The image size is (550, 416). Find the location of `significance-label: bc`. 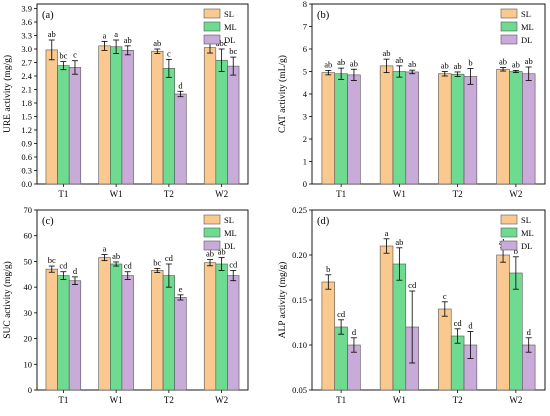

significance-label: bc is located at coordinates (157, 262).